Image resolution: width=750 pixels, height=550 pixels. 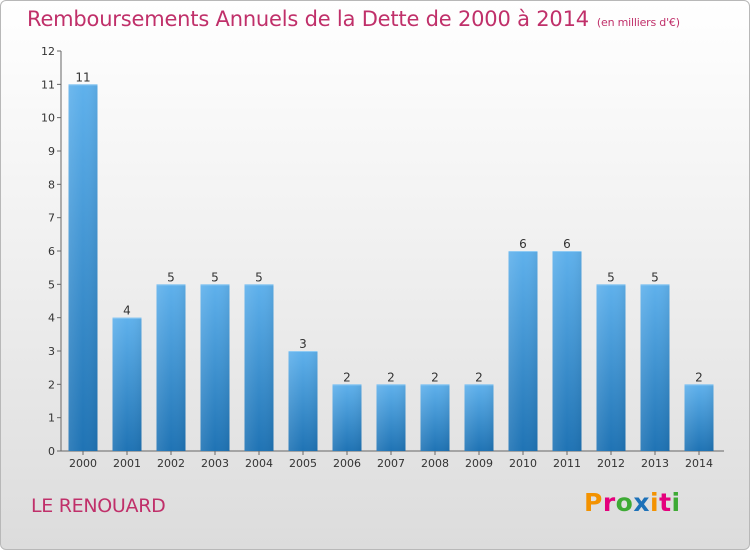 What do you see at coordinates (98, 506) in the screenshot?
I see `commune-name: LE RENOUARD` at bounding box center [98, 506].